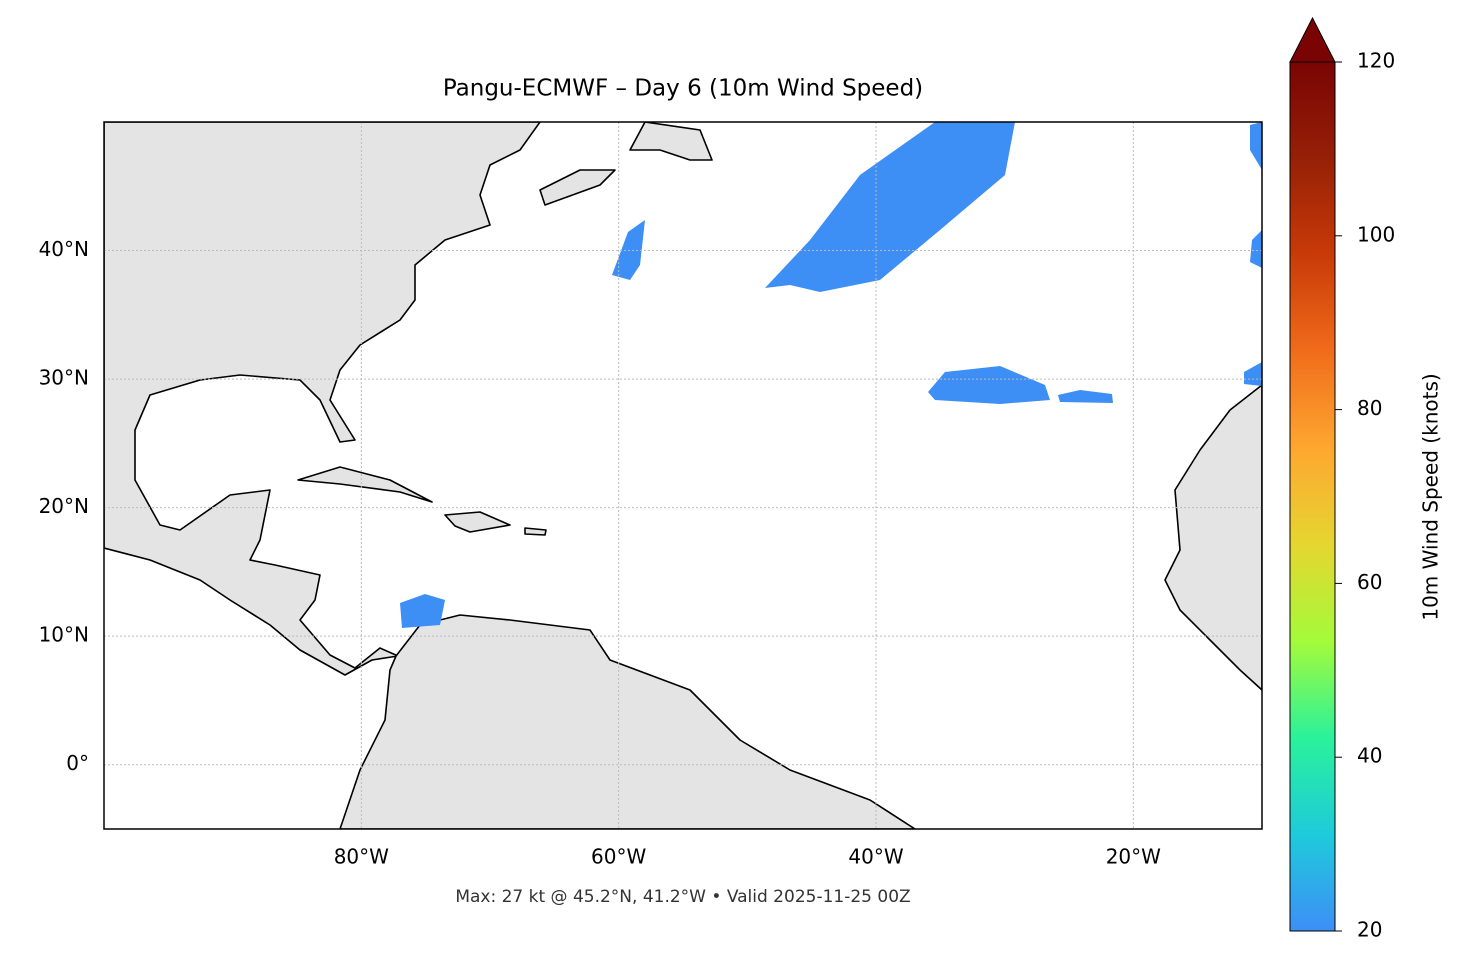 This screenshot has width=1466, height=969. I want to click on colorbar-label: 10m Wind Speed (knots), so click(1431, 496).